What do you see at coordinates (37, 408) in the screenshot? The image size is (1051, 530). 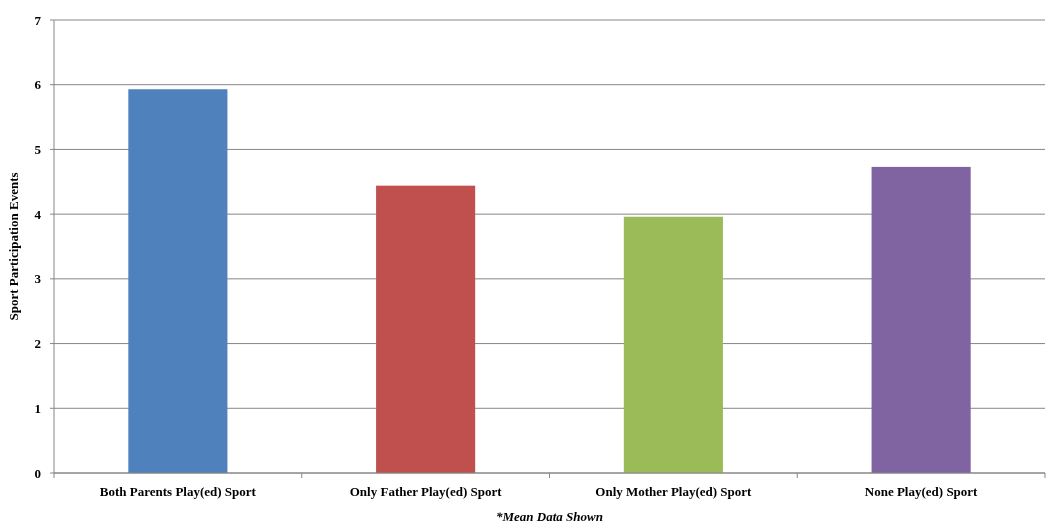 I see `y-tick-label: 1` at bounding box center [37, 408].